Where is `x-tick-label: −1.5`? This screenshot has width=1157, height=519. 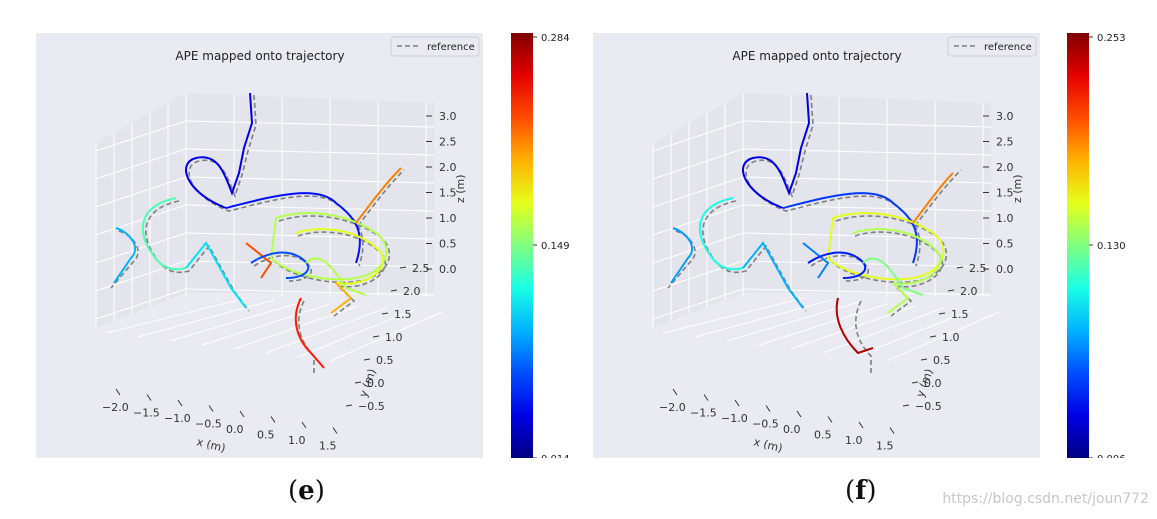
x-tick-label: −1.5 is located at coordinates (146, 413).